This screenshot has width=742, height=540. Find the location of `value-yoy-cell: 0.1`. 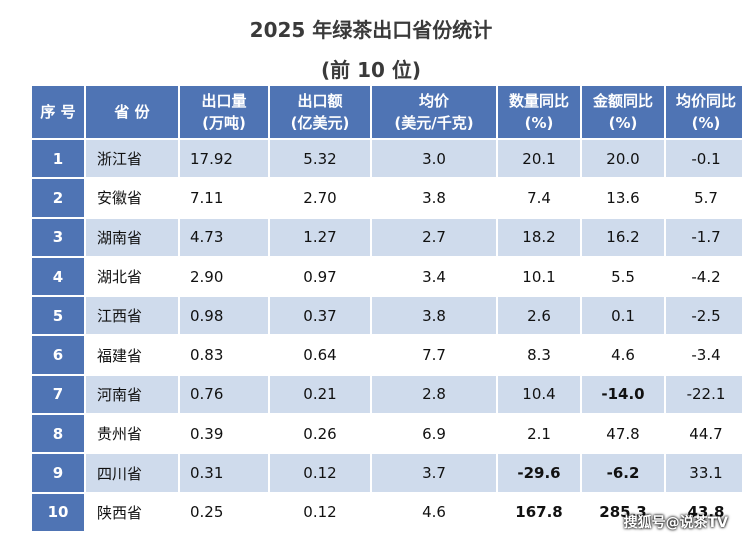

value-yoy-cell: 0.1 is located at coordinates (623, 316).